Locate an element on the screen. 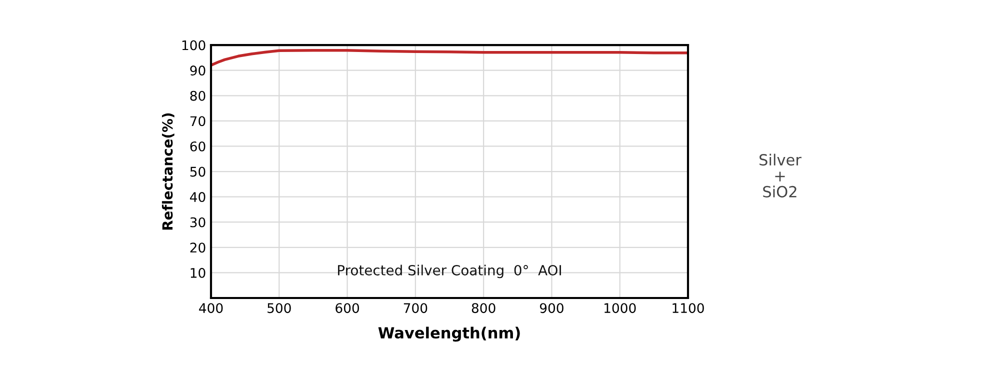  y-tick-label: 30 is located at coordinates (198, 222).